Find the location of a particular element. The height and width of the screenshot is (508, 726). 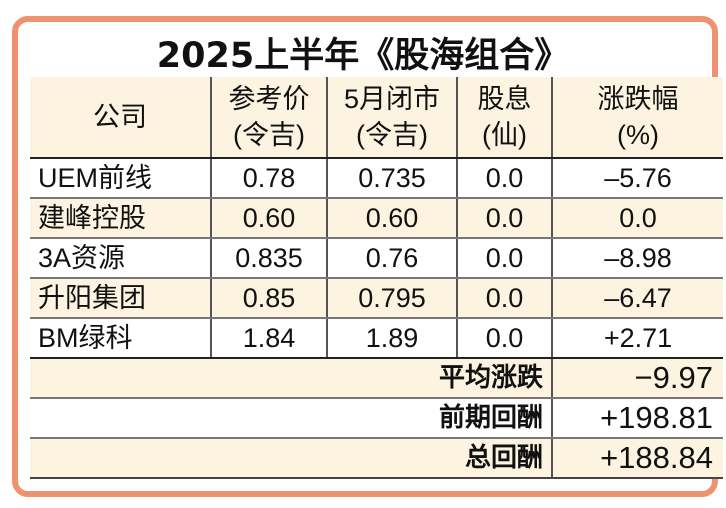

cell-company: 建峰控股 is located at coordinates (120, 218).